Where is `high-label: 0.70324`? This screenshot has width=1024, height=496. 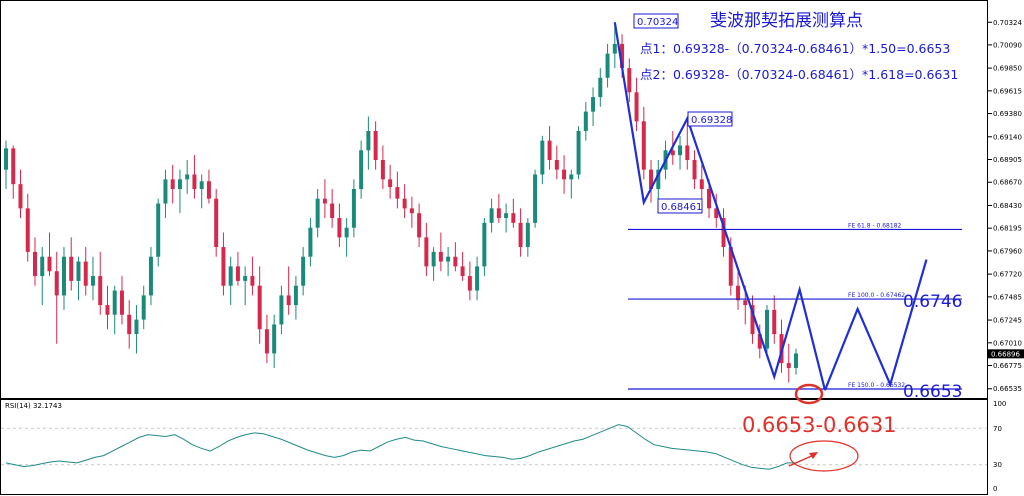 high-label: 0.70324 is located at coordinates (656, 21).